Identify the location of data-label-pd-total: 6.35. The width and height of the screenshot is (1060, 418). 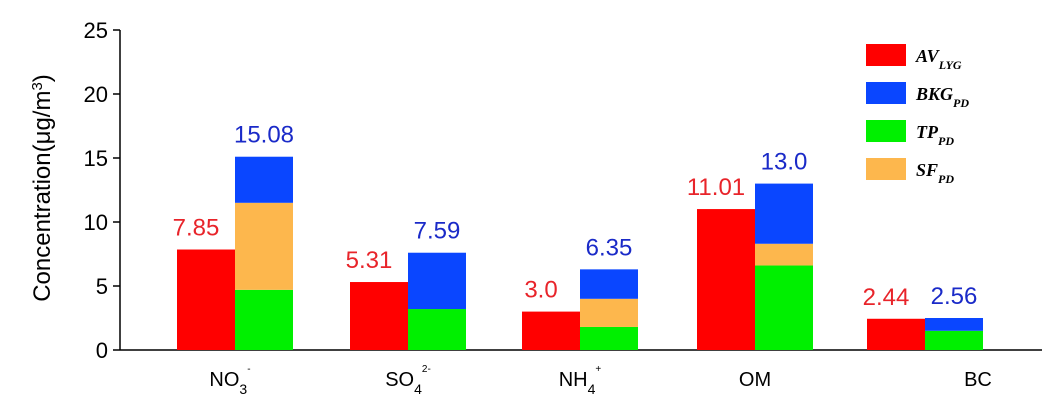
(609, 247).